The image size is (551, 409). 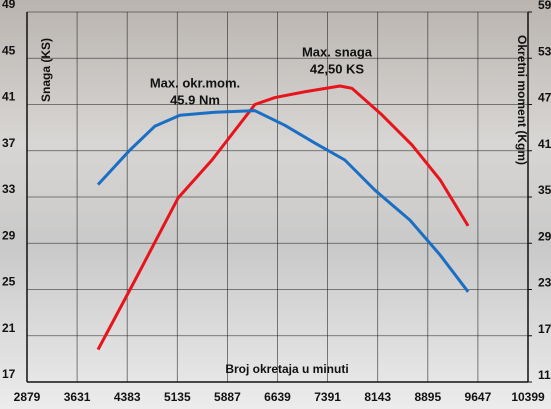 I want to click on y-tick-label: 21, so click(x=9, y=328).